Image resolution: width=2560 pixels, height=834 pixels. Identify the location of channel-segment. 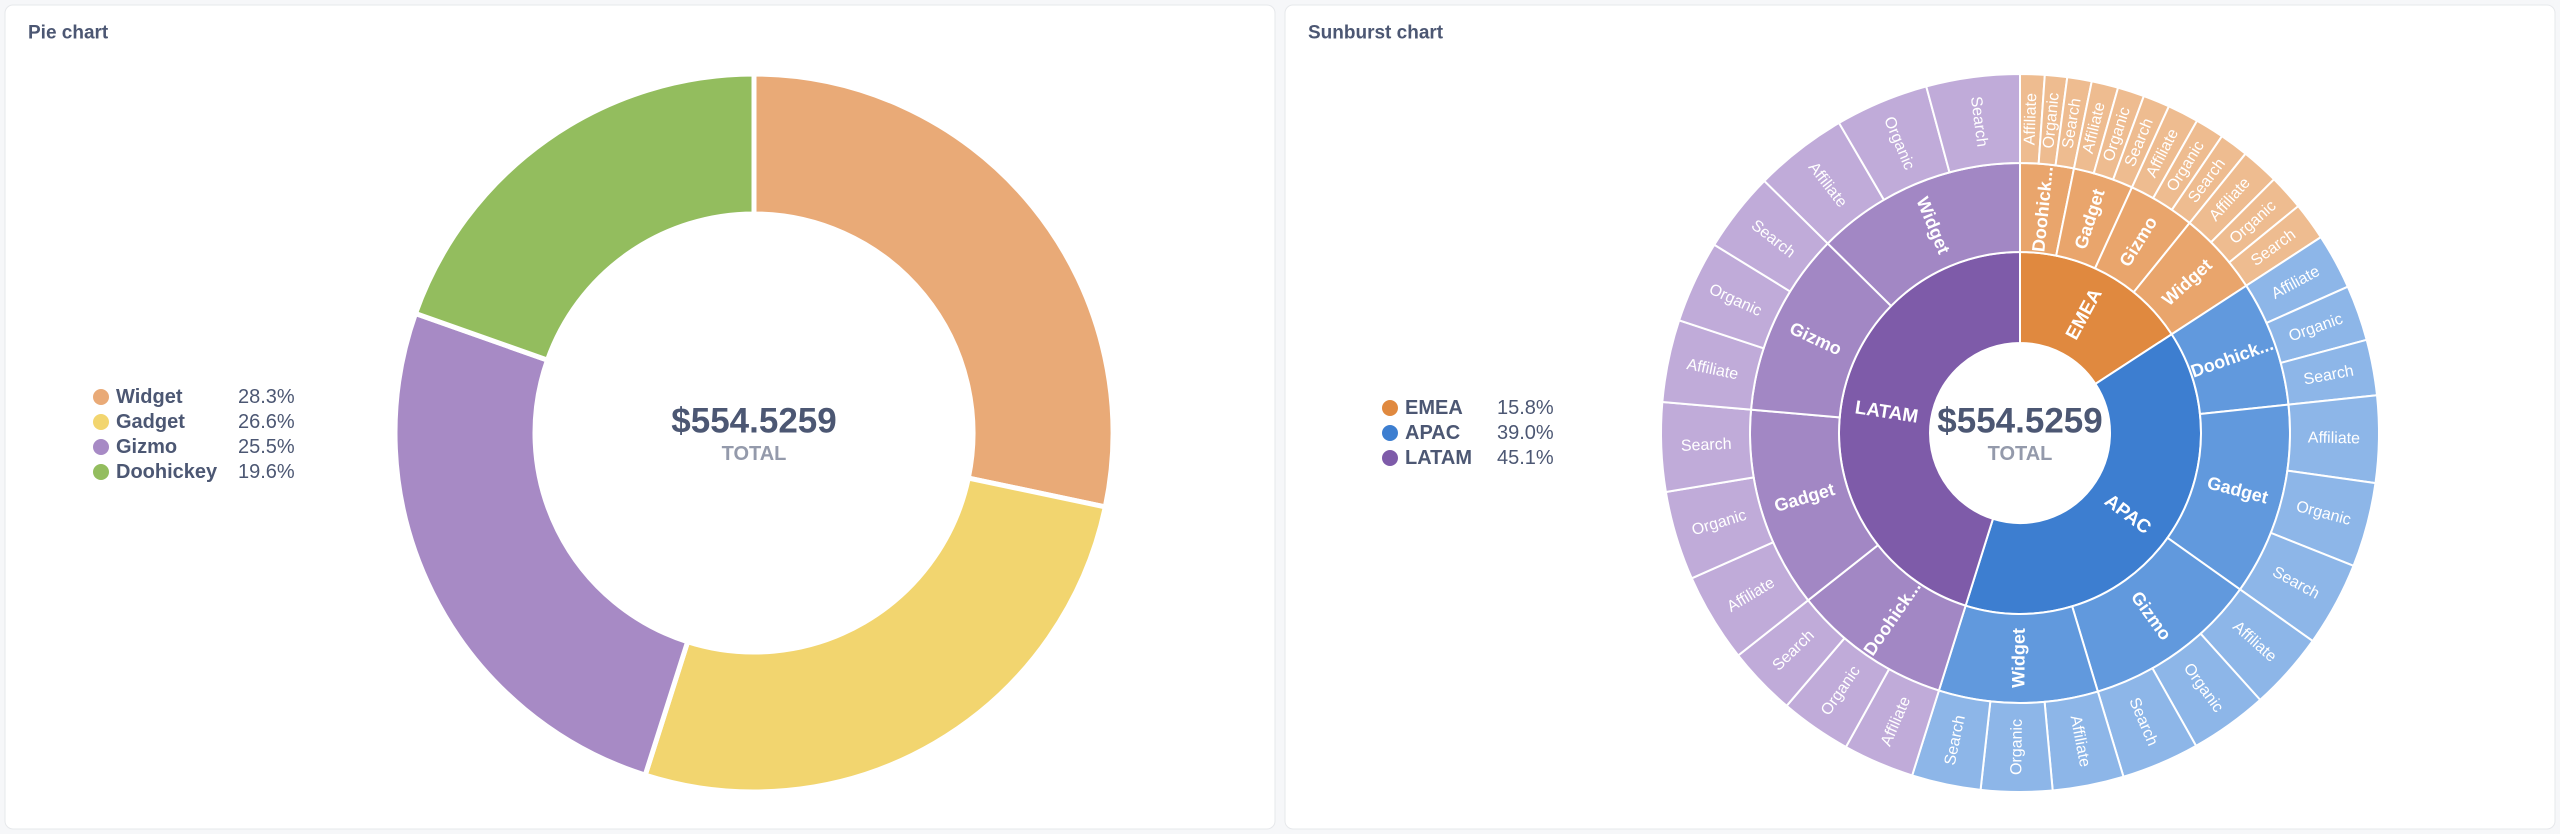
(1973, 123).